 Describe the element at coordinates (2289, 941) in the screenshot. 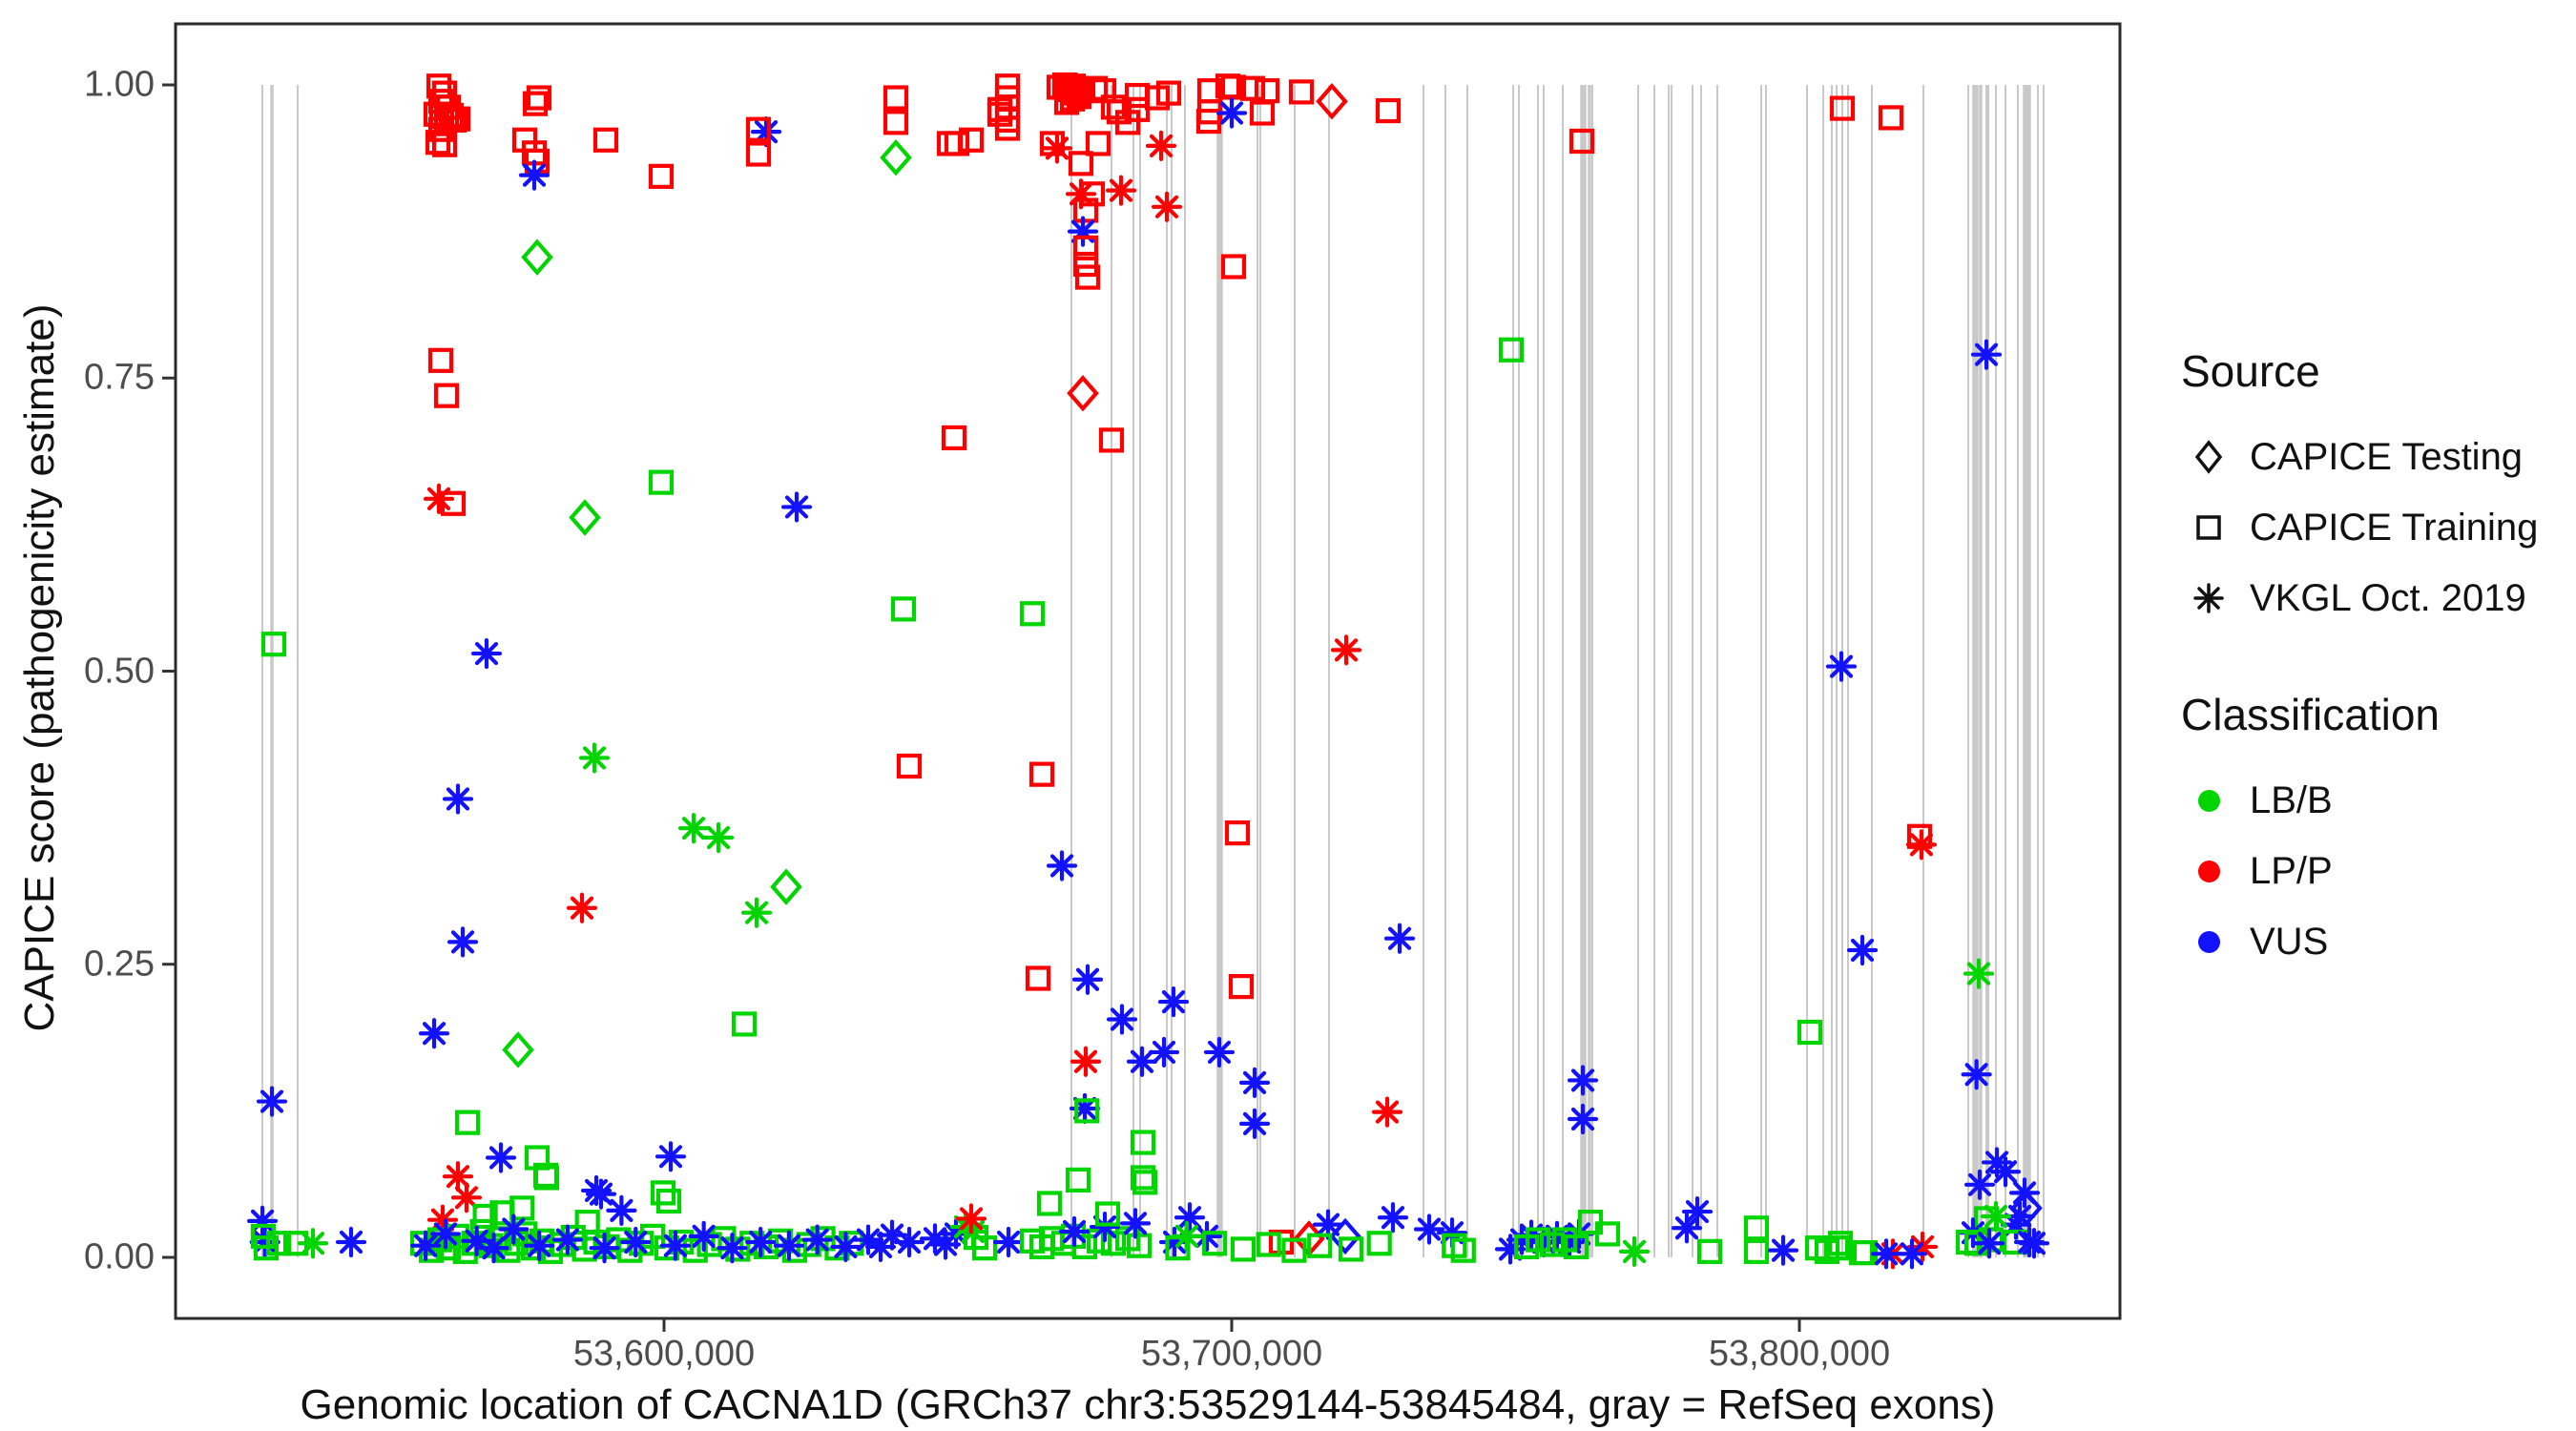

I see `legend-item-label: VUS` at that location.